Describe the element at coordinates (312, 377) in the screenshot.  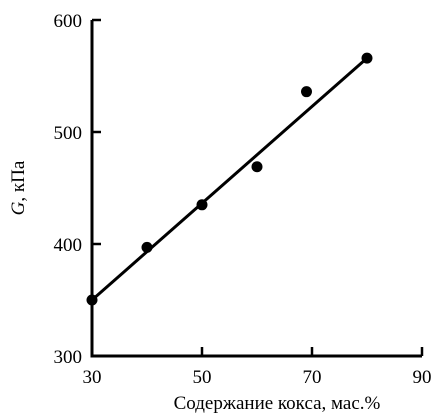
I see `x-tick-label: 70` at that location.